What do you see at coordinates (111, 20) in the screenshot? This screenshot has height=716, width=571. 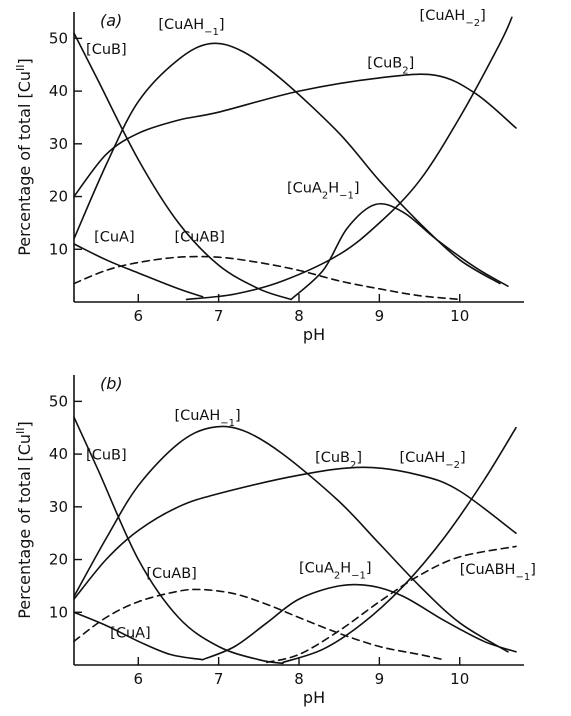 I see `panel-label: (a)` at bounding box center [111, 20].